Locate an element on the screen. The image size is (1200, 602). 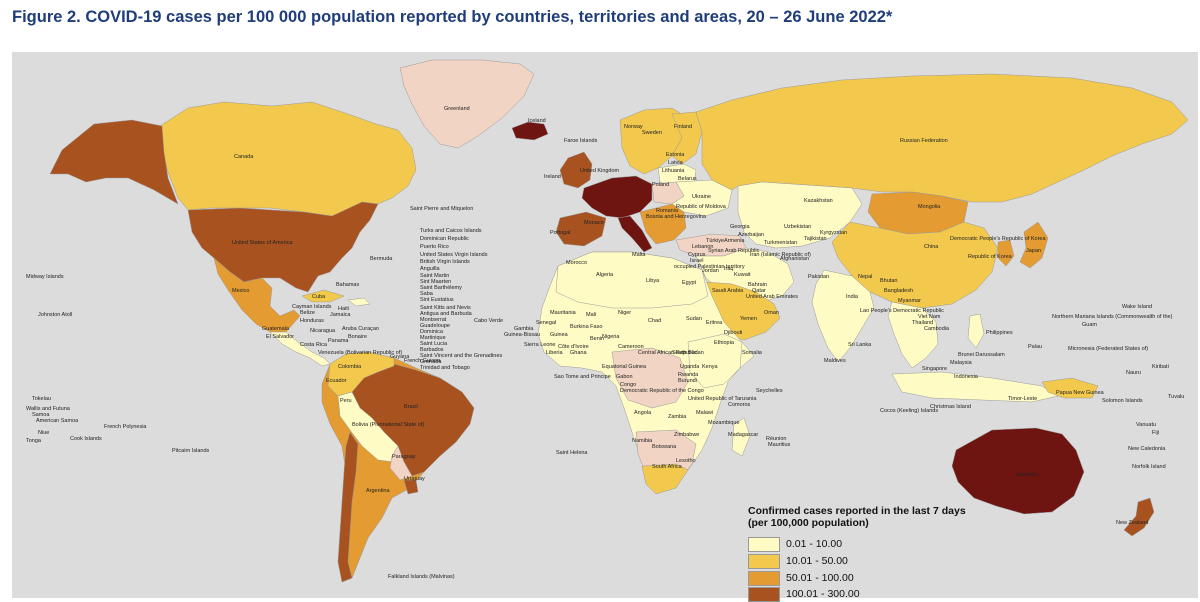
label-caribbean-7: Saint Martin is located at coordinates (434, 276).